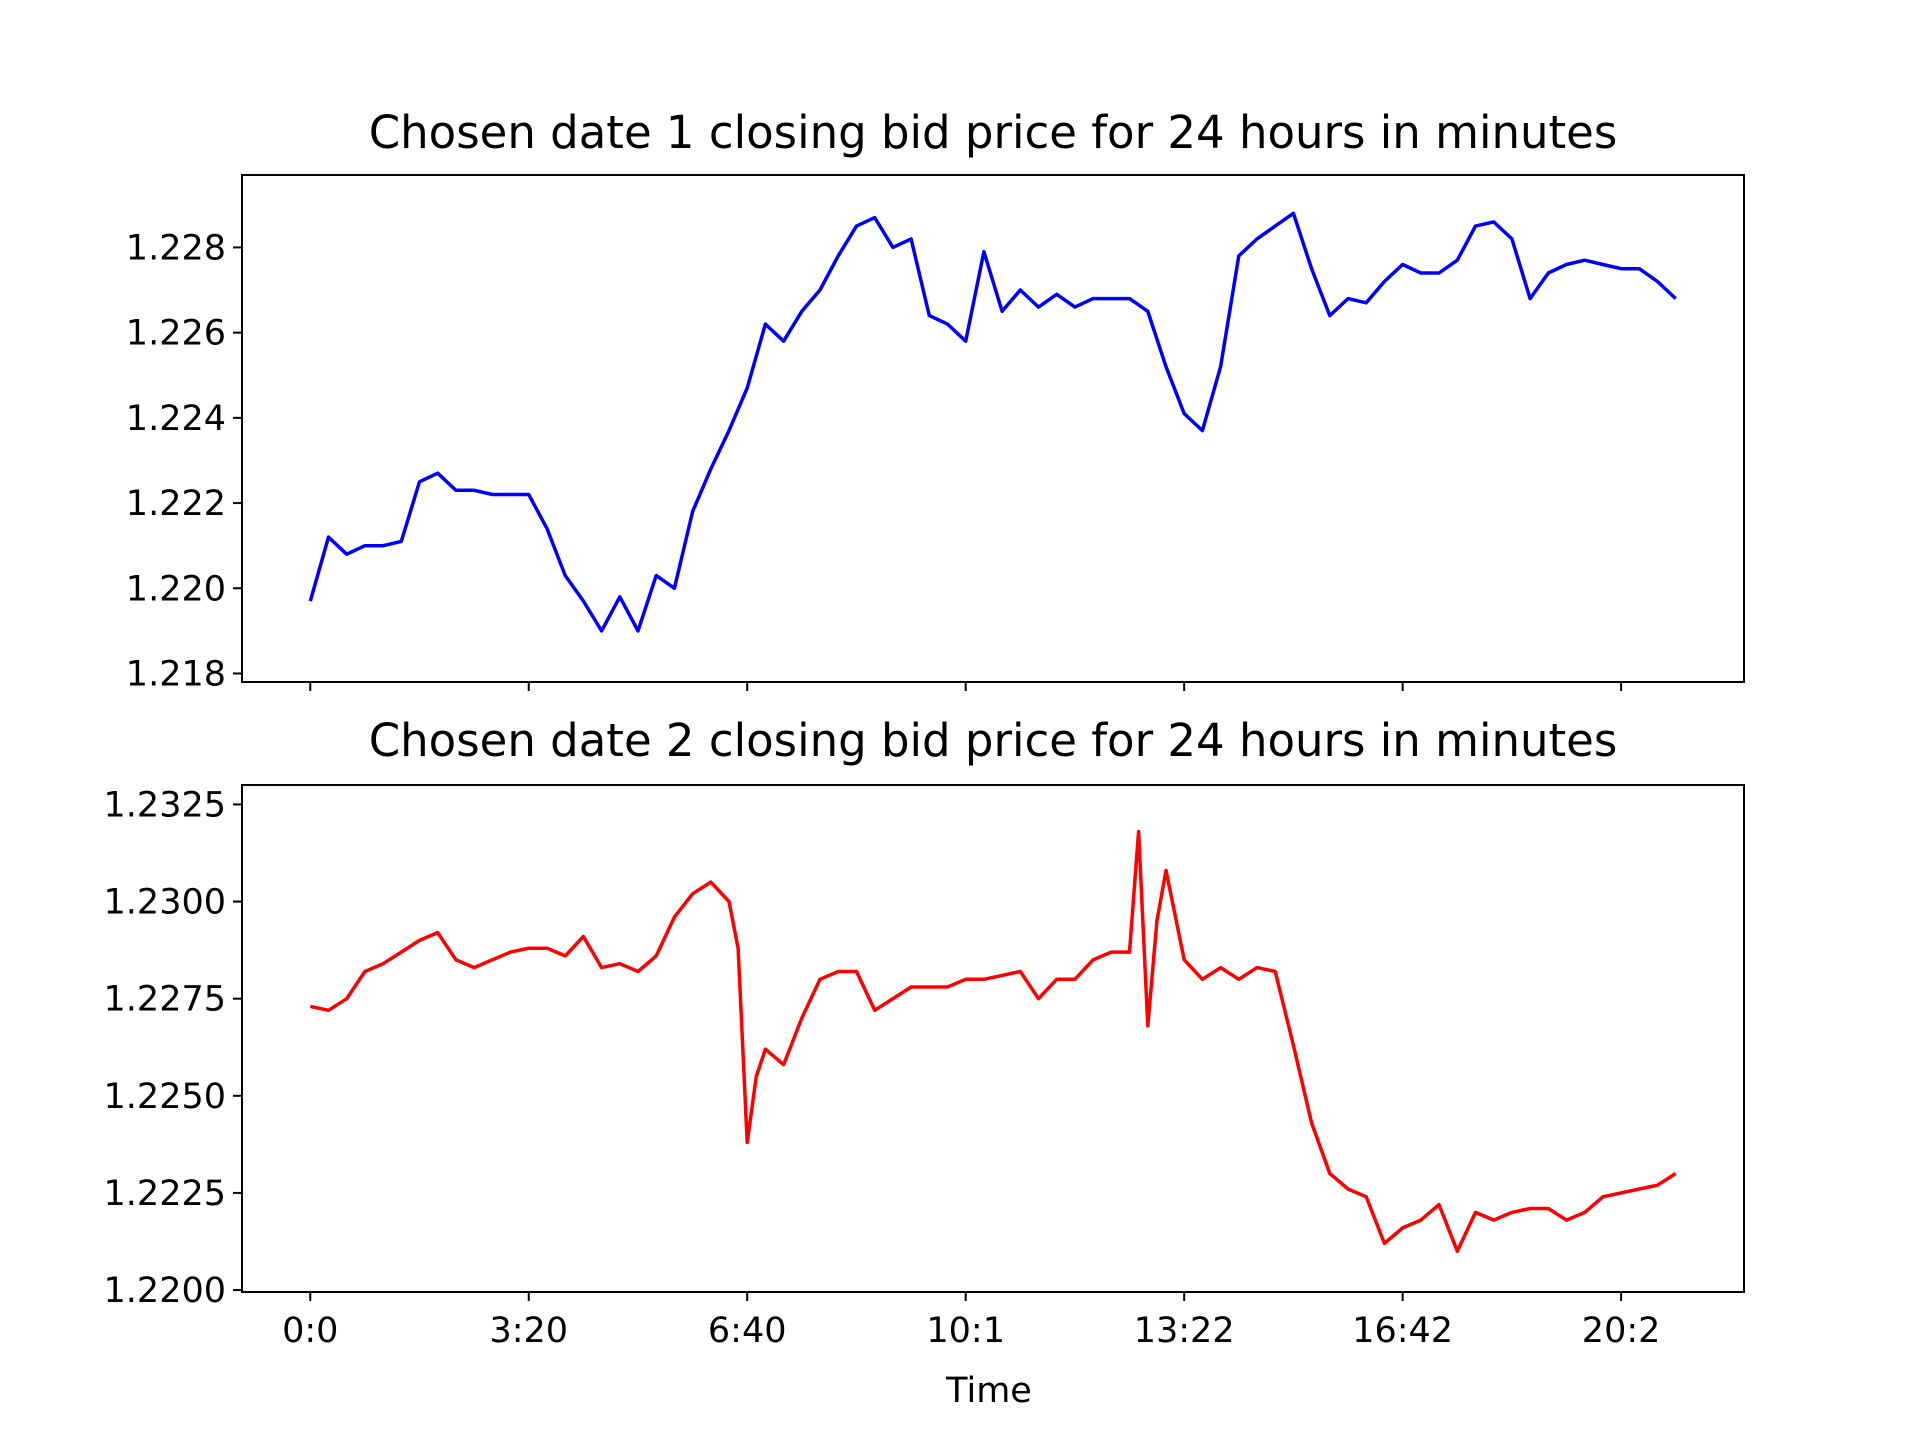 This screenshot has height=1440, width=1920. What do you see at coordinates (310, 1331) in the screenshot?
I see `x-tick-label: 0:0` at bounding box center [310, 1331].